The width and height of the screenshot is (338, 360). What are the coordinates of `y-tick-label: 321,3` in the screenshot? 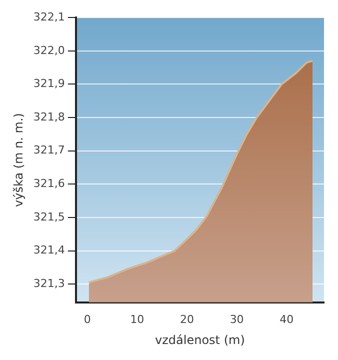 It's located at (49, 283).